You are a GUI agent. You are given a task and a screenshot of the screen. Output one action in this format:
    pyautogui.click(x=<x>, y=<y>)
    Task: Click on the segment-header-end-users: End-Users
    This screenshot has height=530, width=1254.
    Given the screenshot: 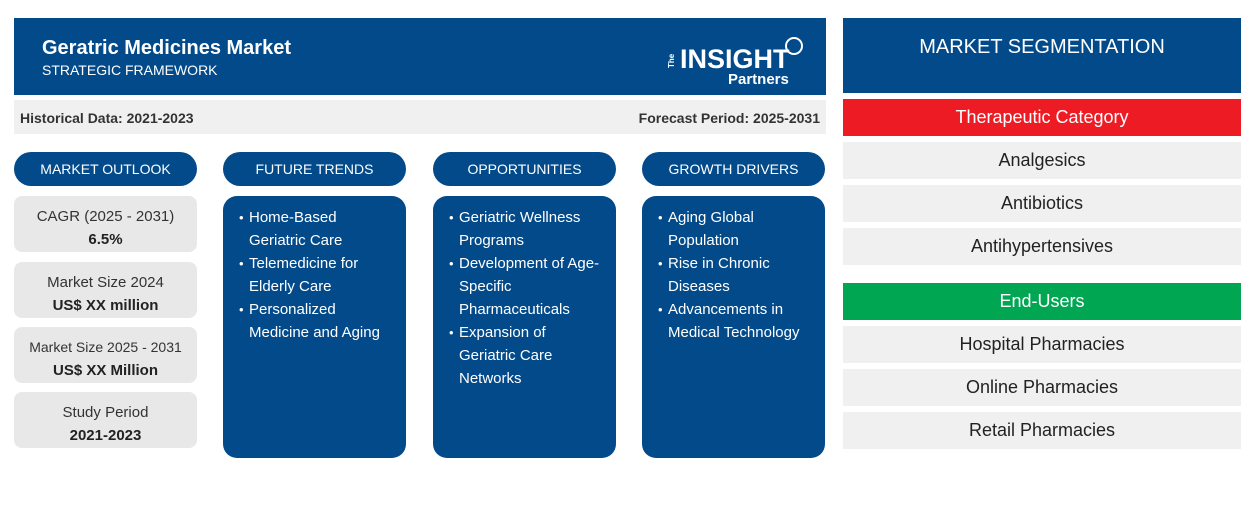 What is the action you would take?
    pyautogui.click(x=1042, y=301)
    